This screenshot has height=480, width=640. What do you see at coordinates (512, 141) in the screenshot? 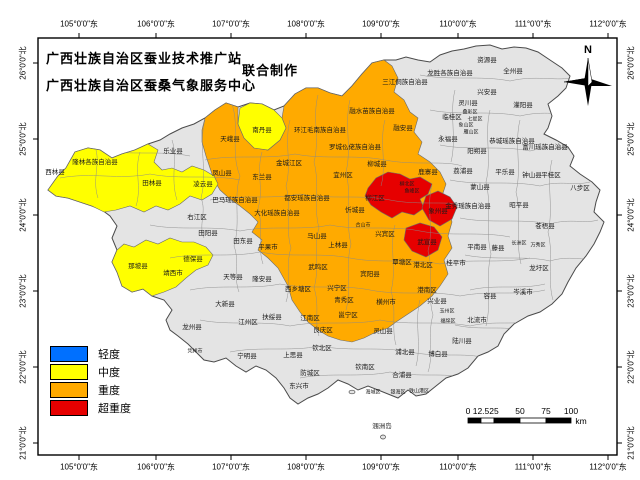
I see `region-label: 恭城瑶族自治县` at bounding box center [512, 141].